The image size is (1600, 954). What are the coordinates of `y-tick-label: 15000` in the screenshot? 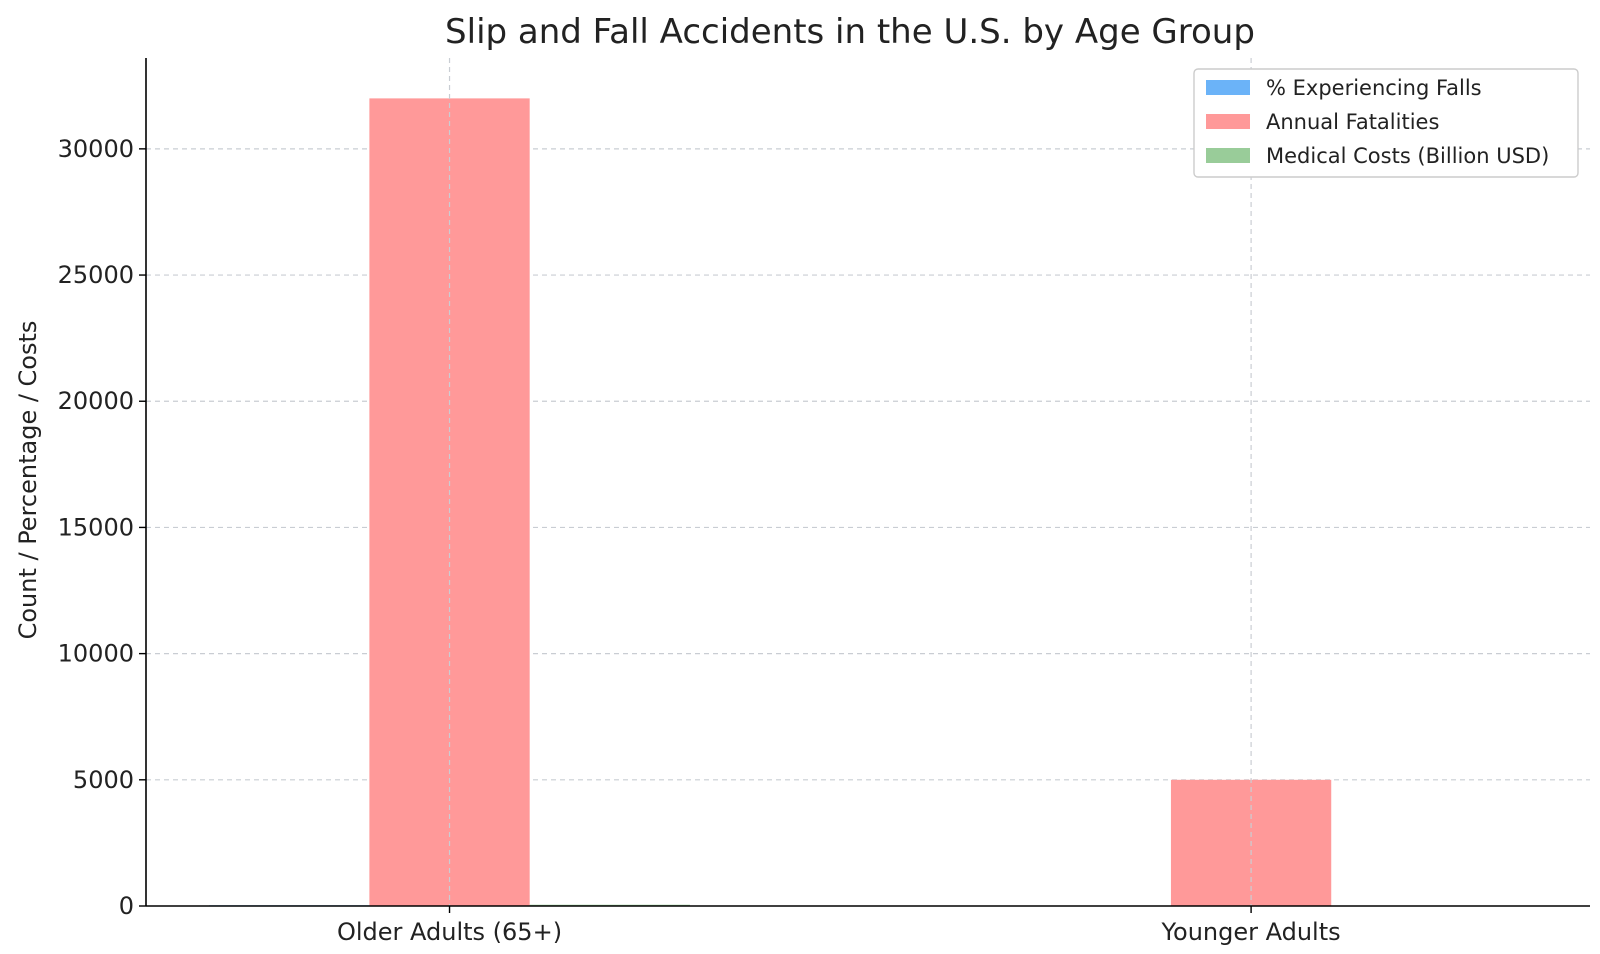 It's located at (96, 527).